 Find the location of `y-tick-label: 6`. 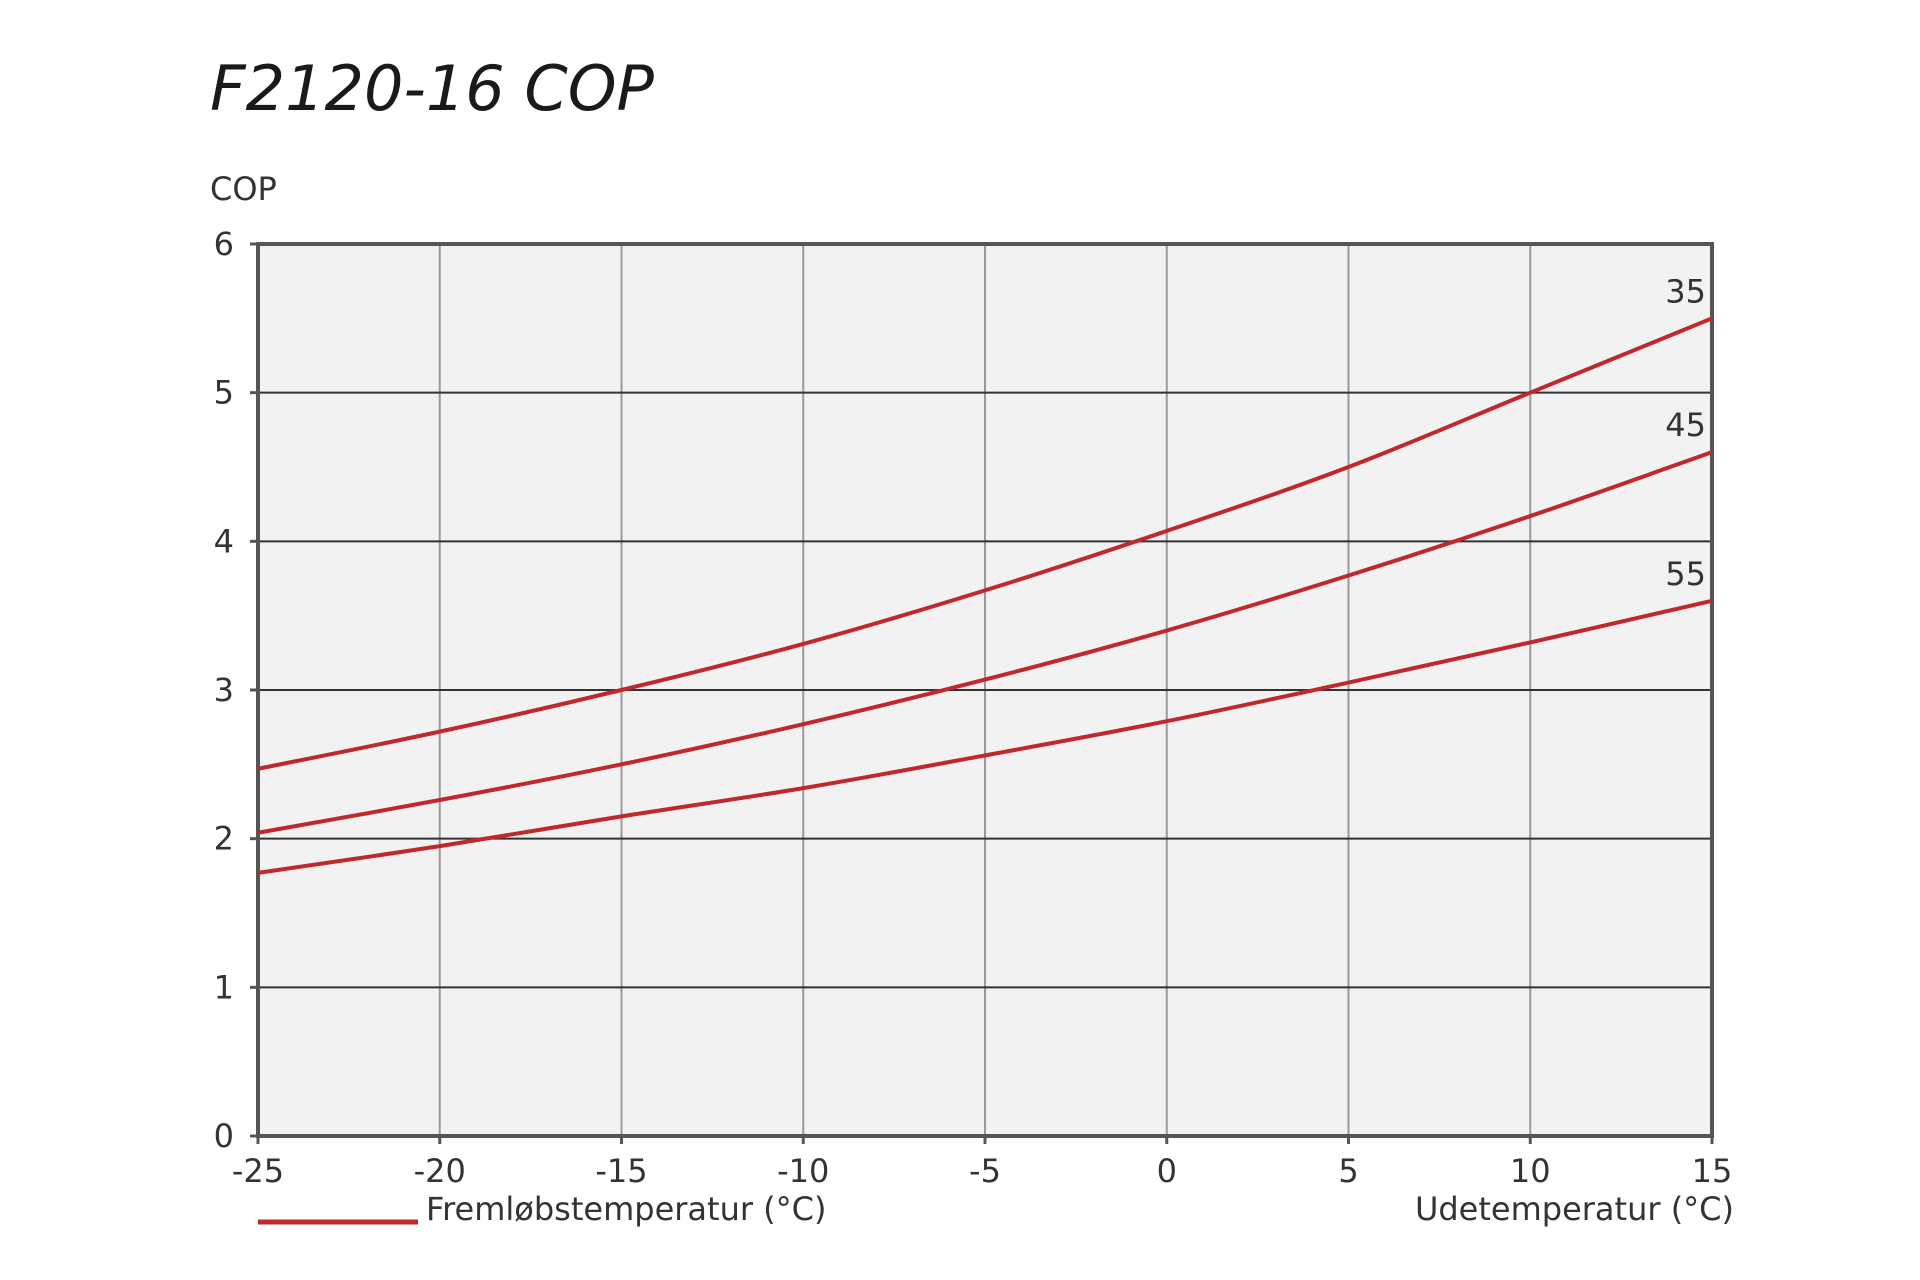

y-tick-label: 6 is located at coordinates (224, 244).